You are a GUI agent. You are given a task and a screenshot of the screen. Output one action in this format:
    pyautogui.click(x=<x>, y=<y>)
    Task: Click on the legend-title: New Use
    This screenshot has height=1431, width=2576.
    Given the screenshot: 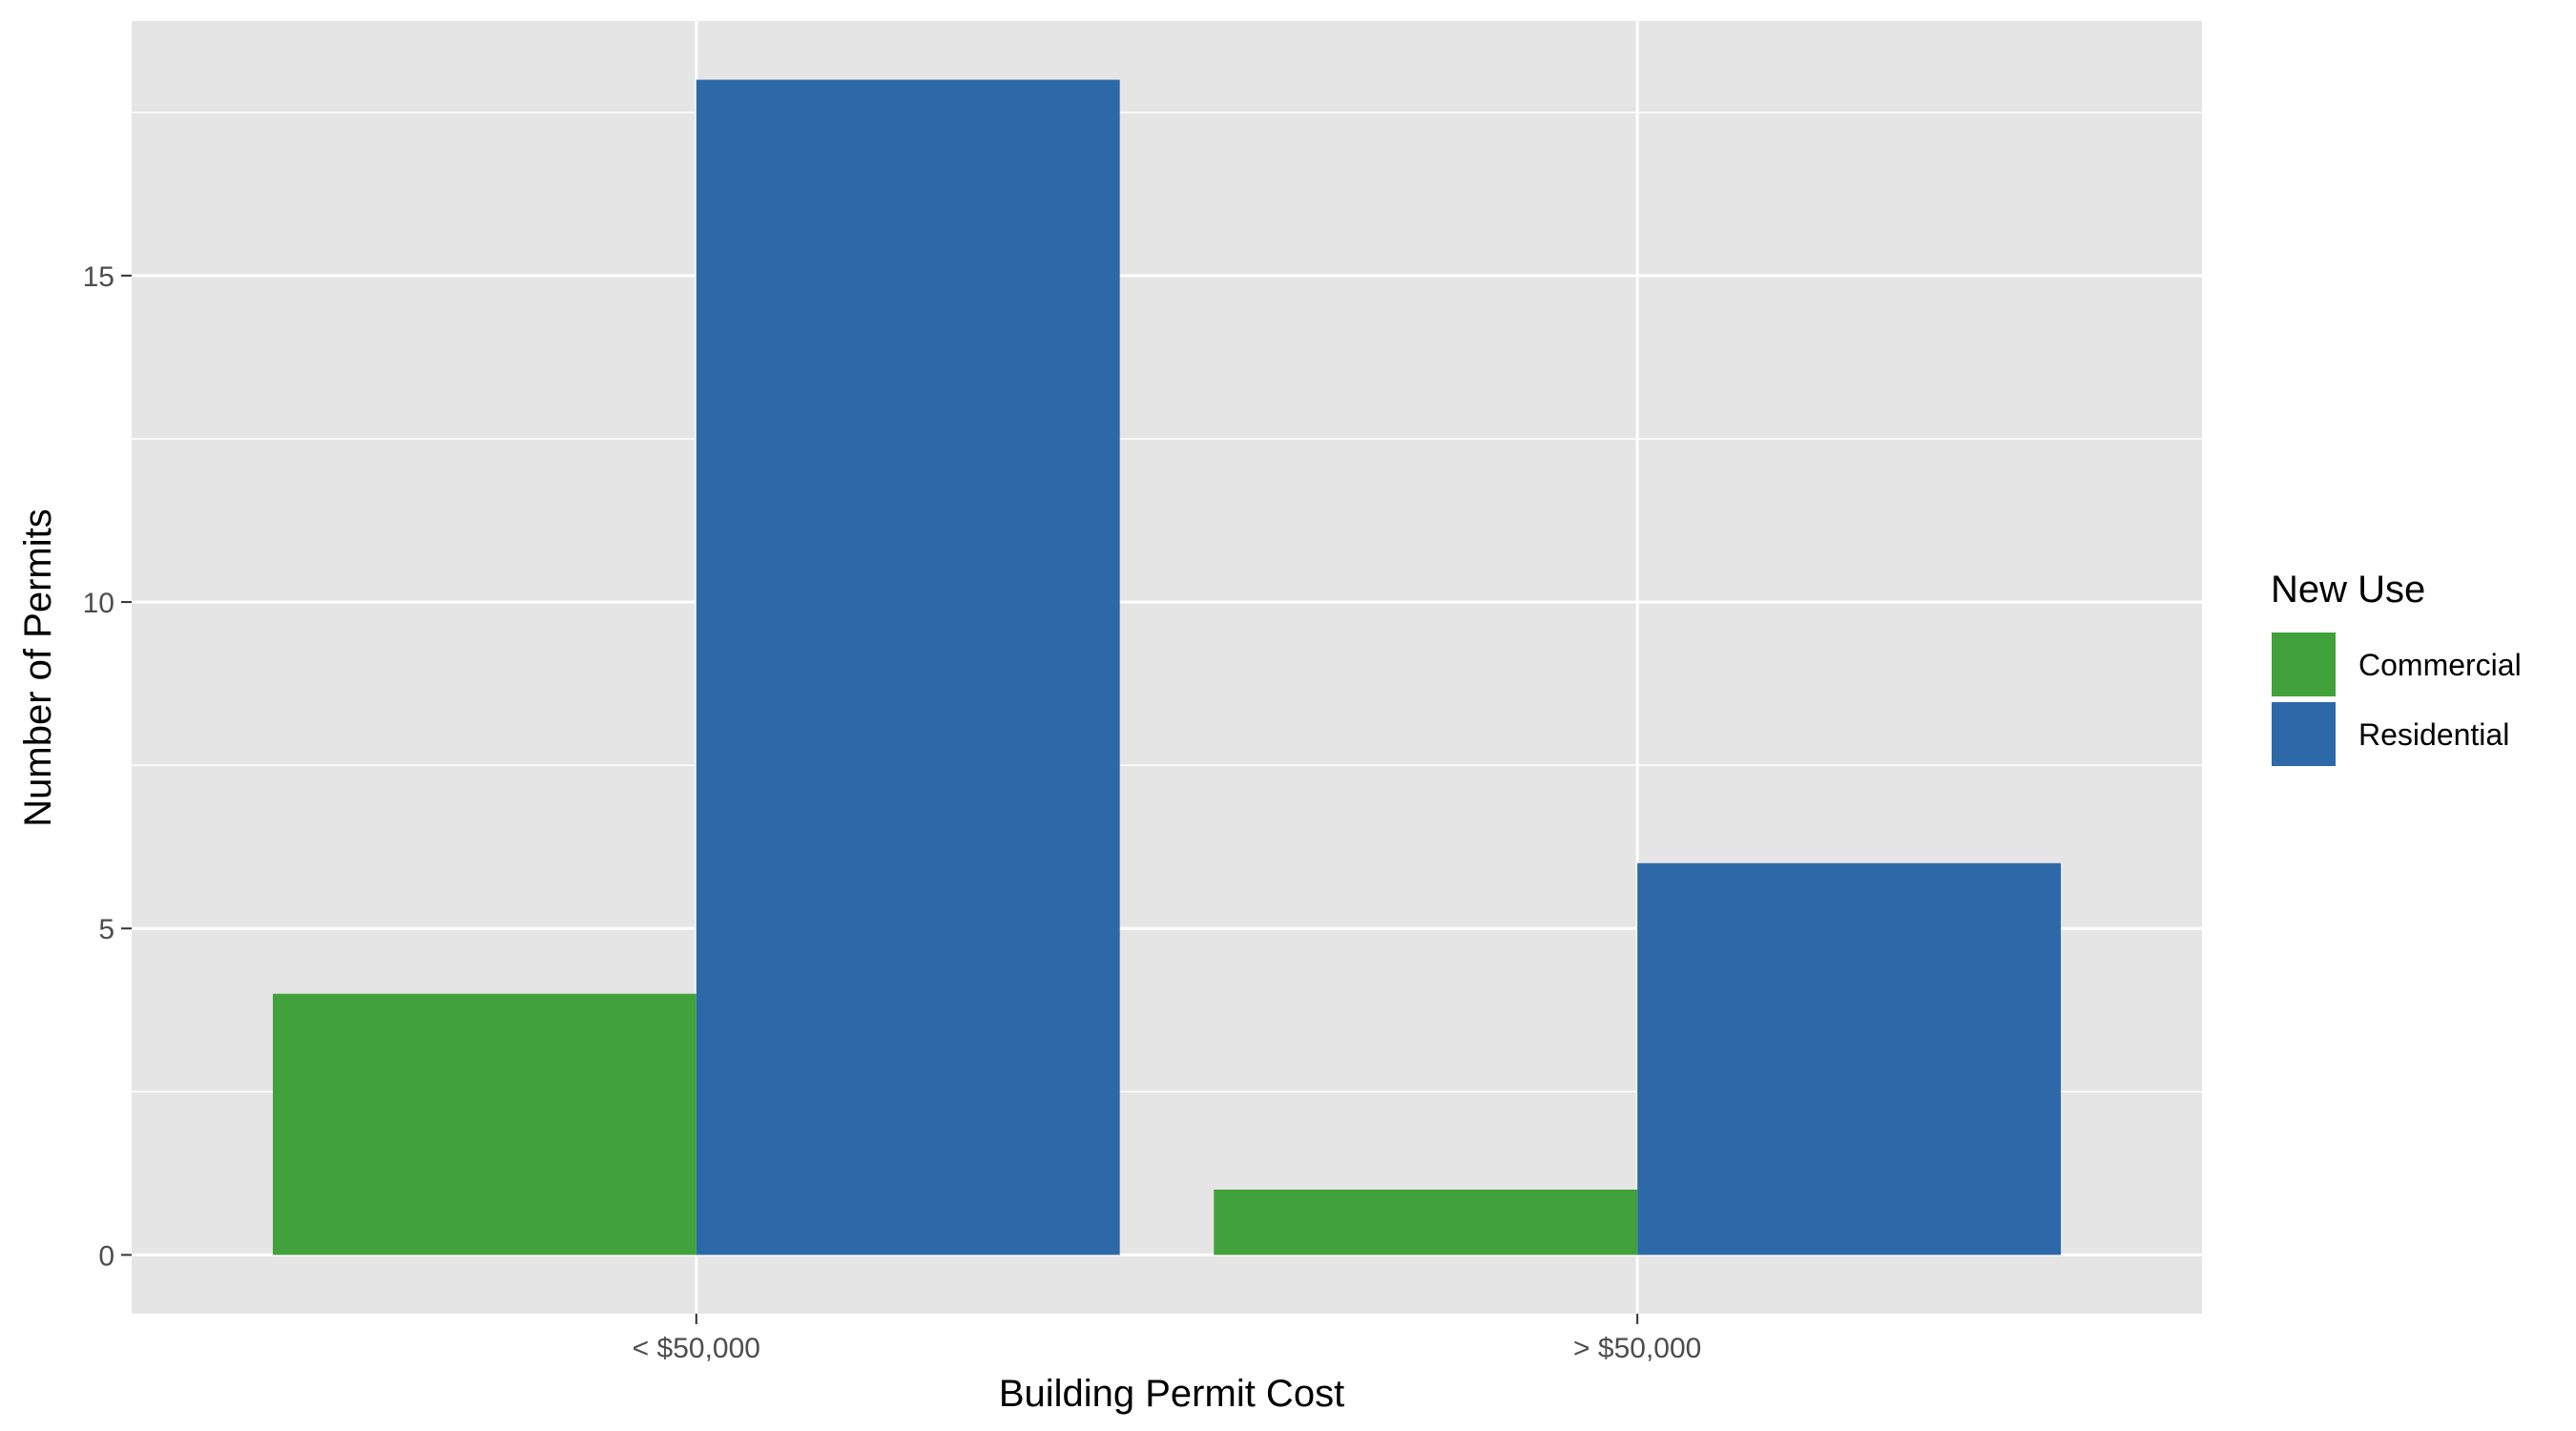 What is the action you would take?
    pyautogui.click(x=2348, y=590)
    